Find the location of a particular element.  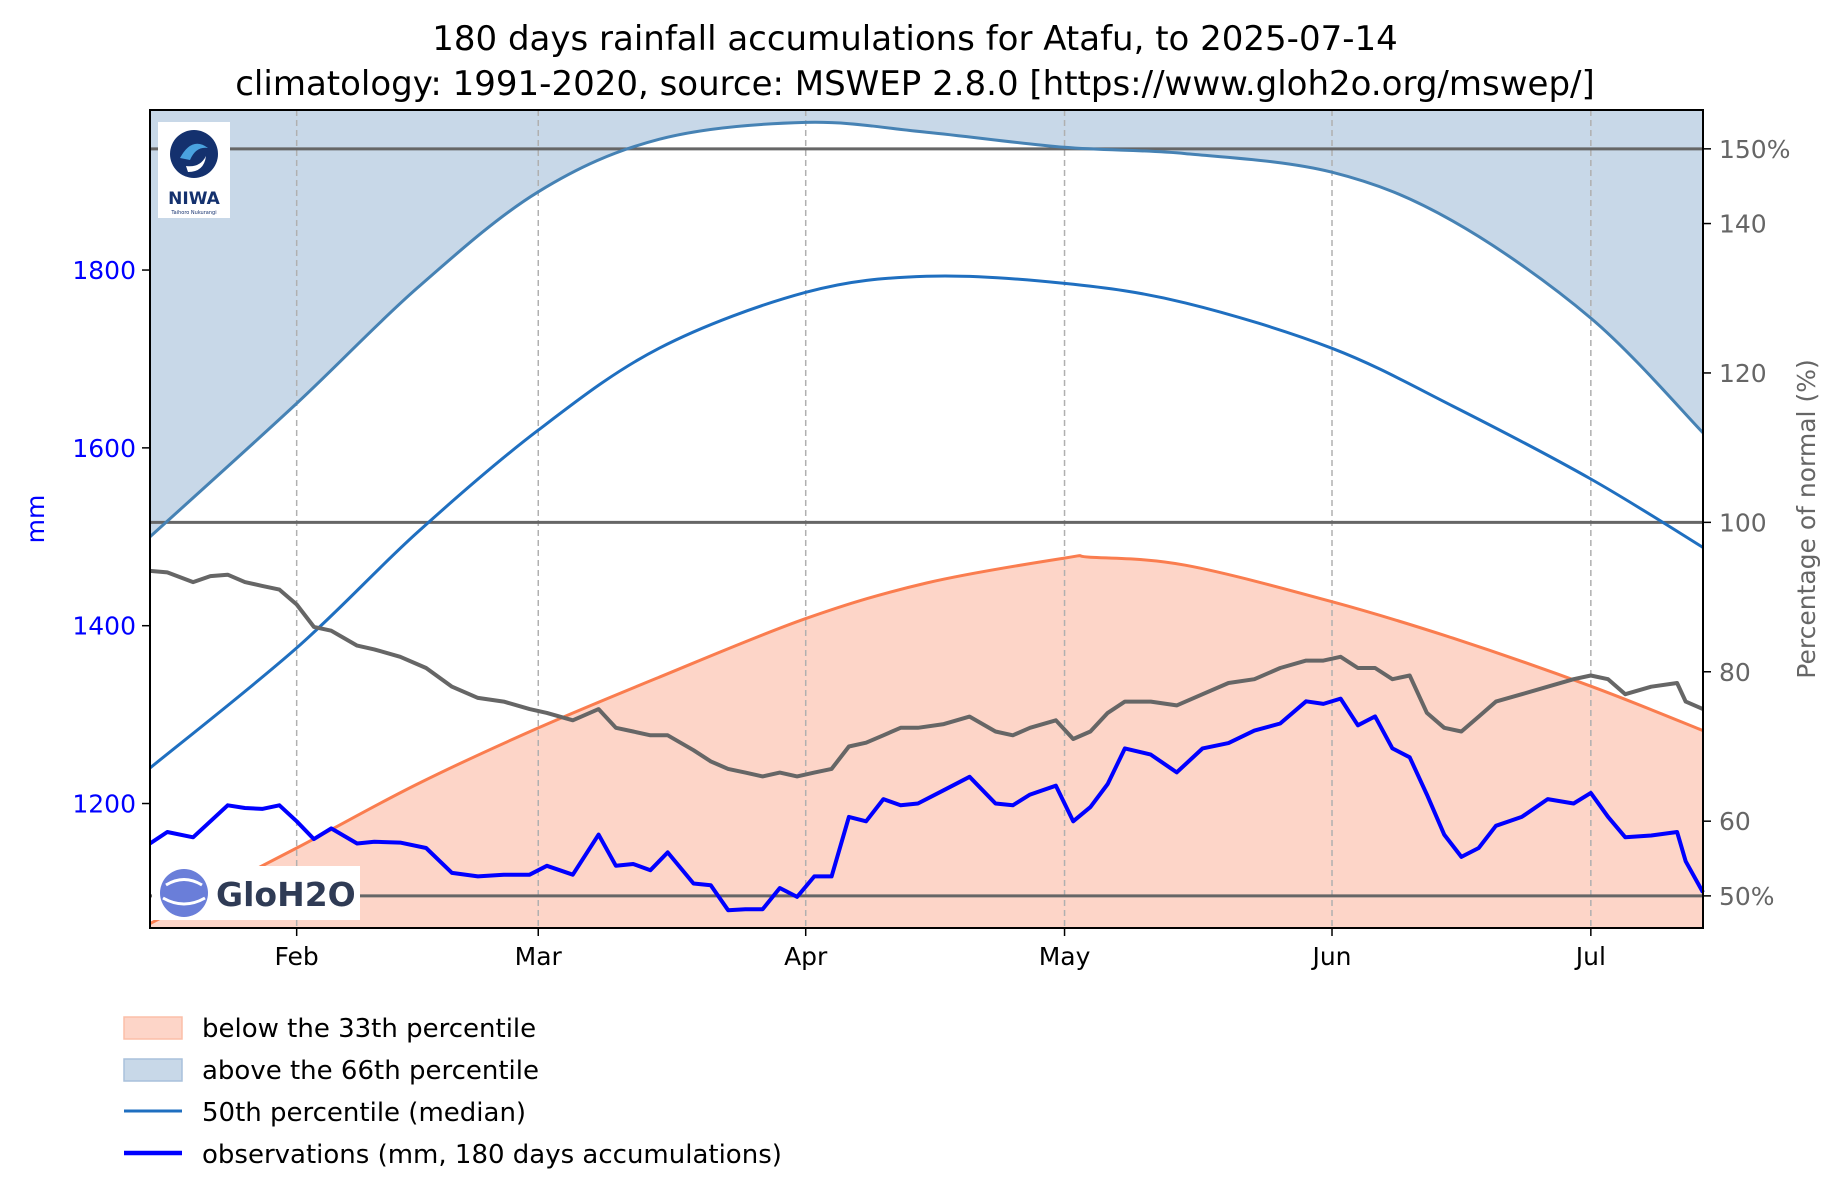

niwa-logo-subtext: Taihoro Nukurangi is located at coordinates (193, 213).